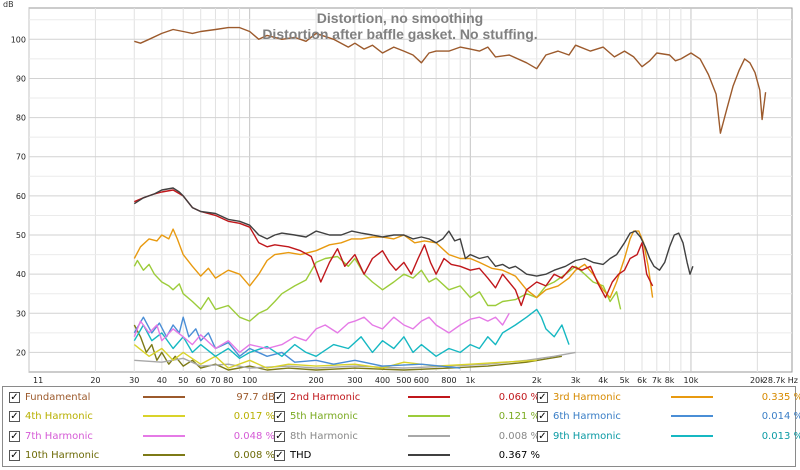 Image resolution: width=800 pixels, height=470 pixels. Describe the element at coordinates (780, 436) in the screenshot. I see `legend-value: 0.013 %` at that location.